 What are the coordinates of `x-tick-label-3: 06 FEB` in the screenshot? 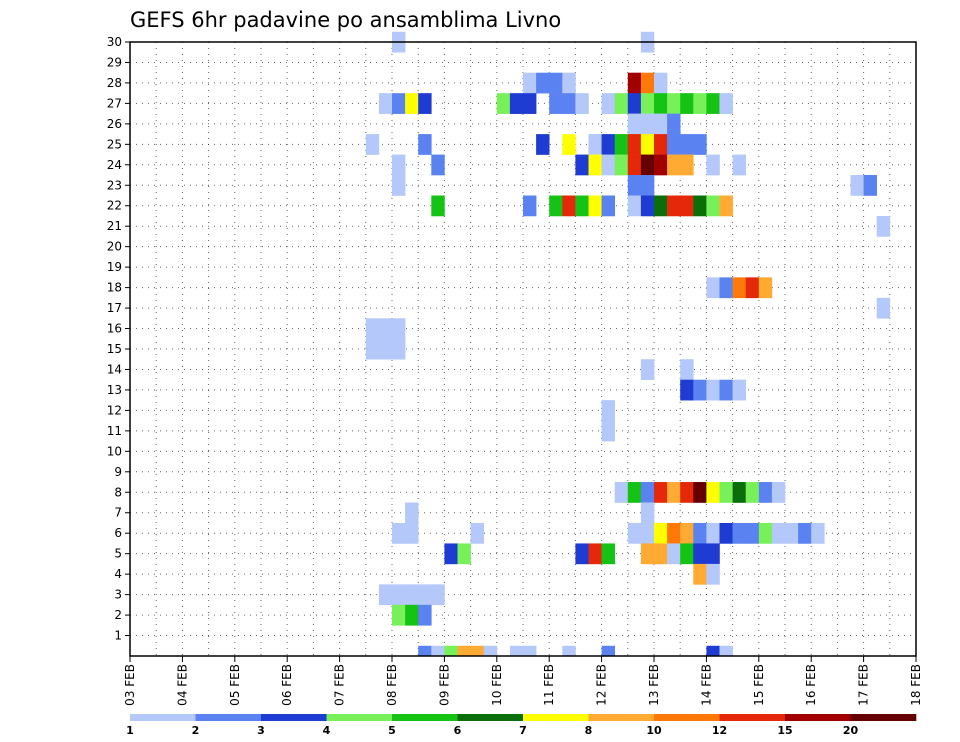 It's located at (287, 685).